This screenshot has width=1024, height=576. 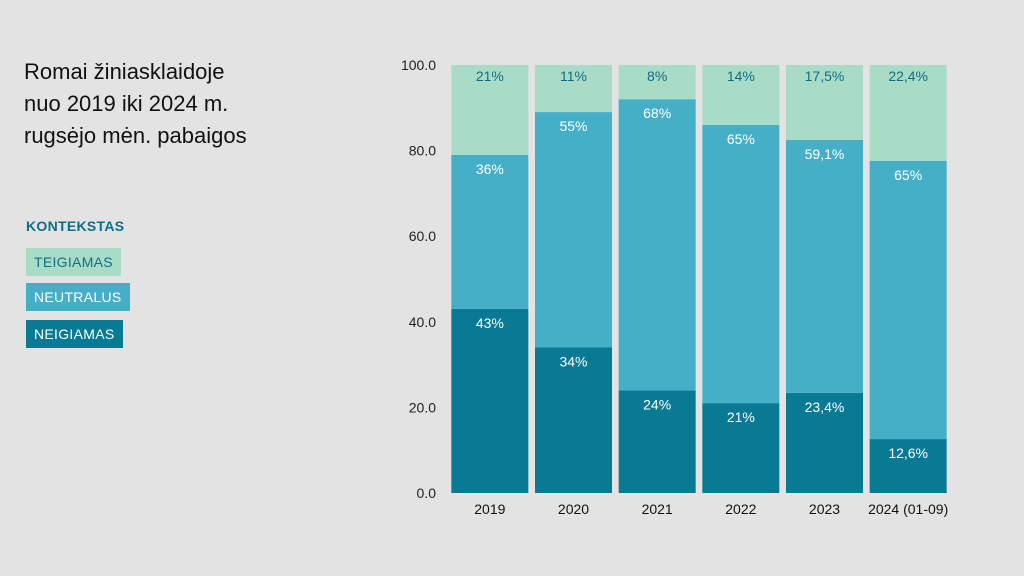 I want to click on data-label: 43%, so click(x=490, y=323).